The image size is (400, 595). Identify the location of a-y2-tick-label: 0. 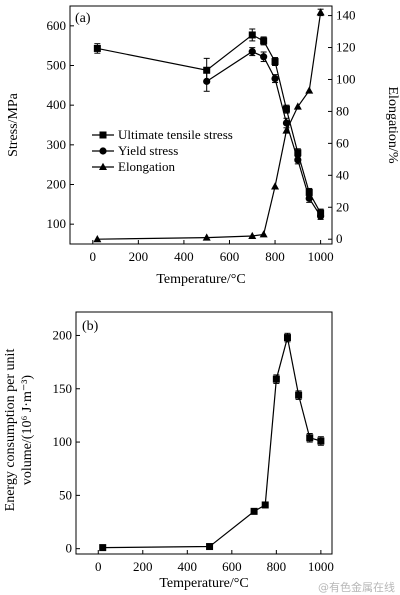
(339, 238).